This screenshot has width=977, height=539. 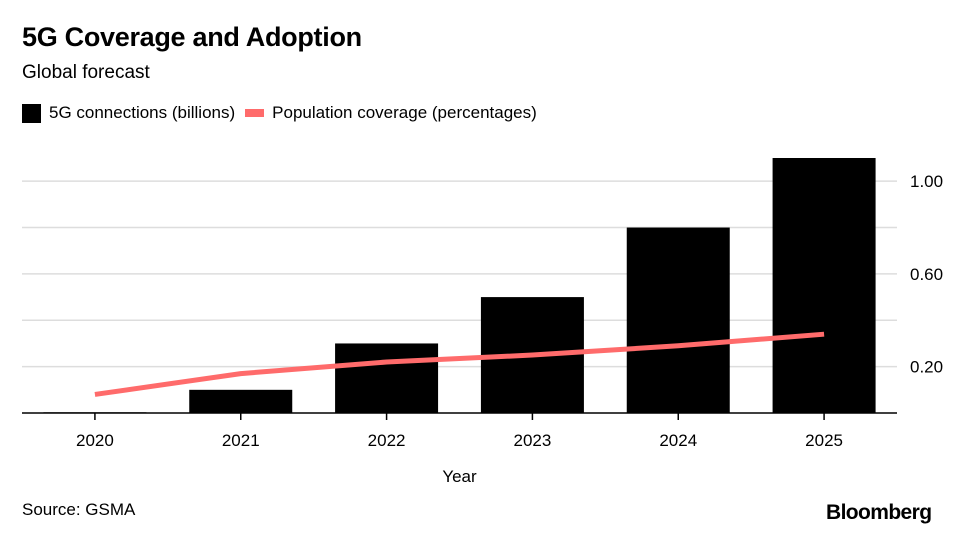 What do you see at coordinates (824, 440) in the screenshot?
I see `x-tick-label-2025: 2025` at bounding box center [824, 440].